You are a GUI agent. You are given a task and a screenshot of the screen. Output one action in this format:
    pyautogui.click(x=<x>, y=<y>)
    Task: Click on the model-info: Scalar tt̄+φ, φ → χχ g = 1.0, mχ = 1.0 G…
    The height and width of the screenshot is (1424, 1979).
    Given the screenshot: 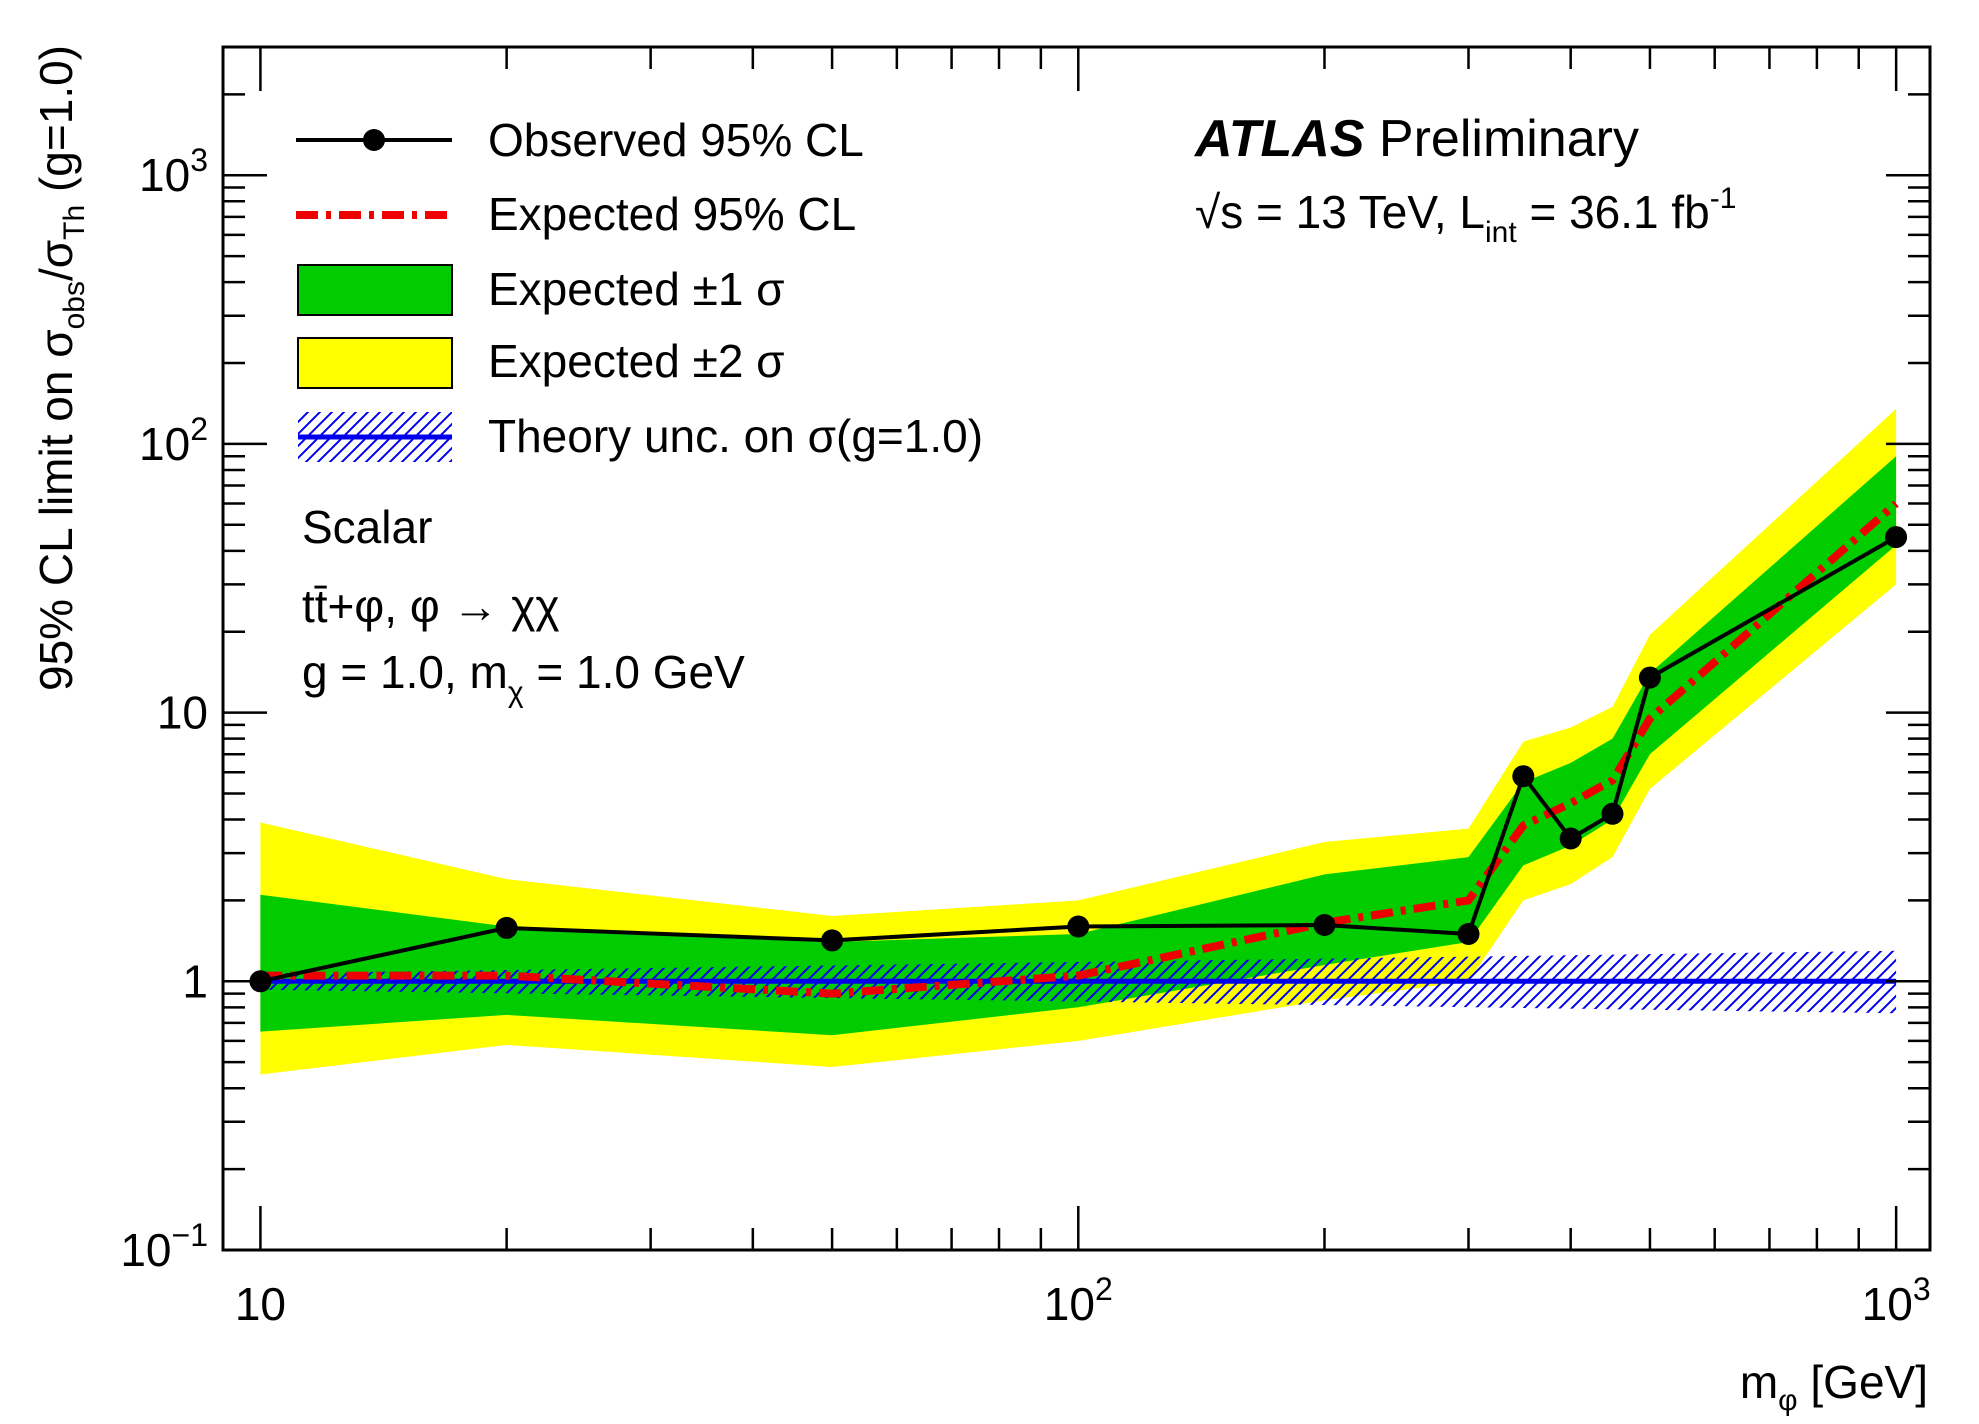 What is the action you would take?
    pyautogui.click(x=523, y=605)
    